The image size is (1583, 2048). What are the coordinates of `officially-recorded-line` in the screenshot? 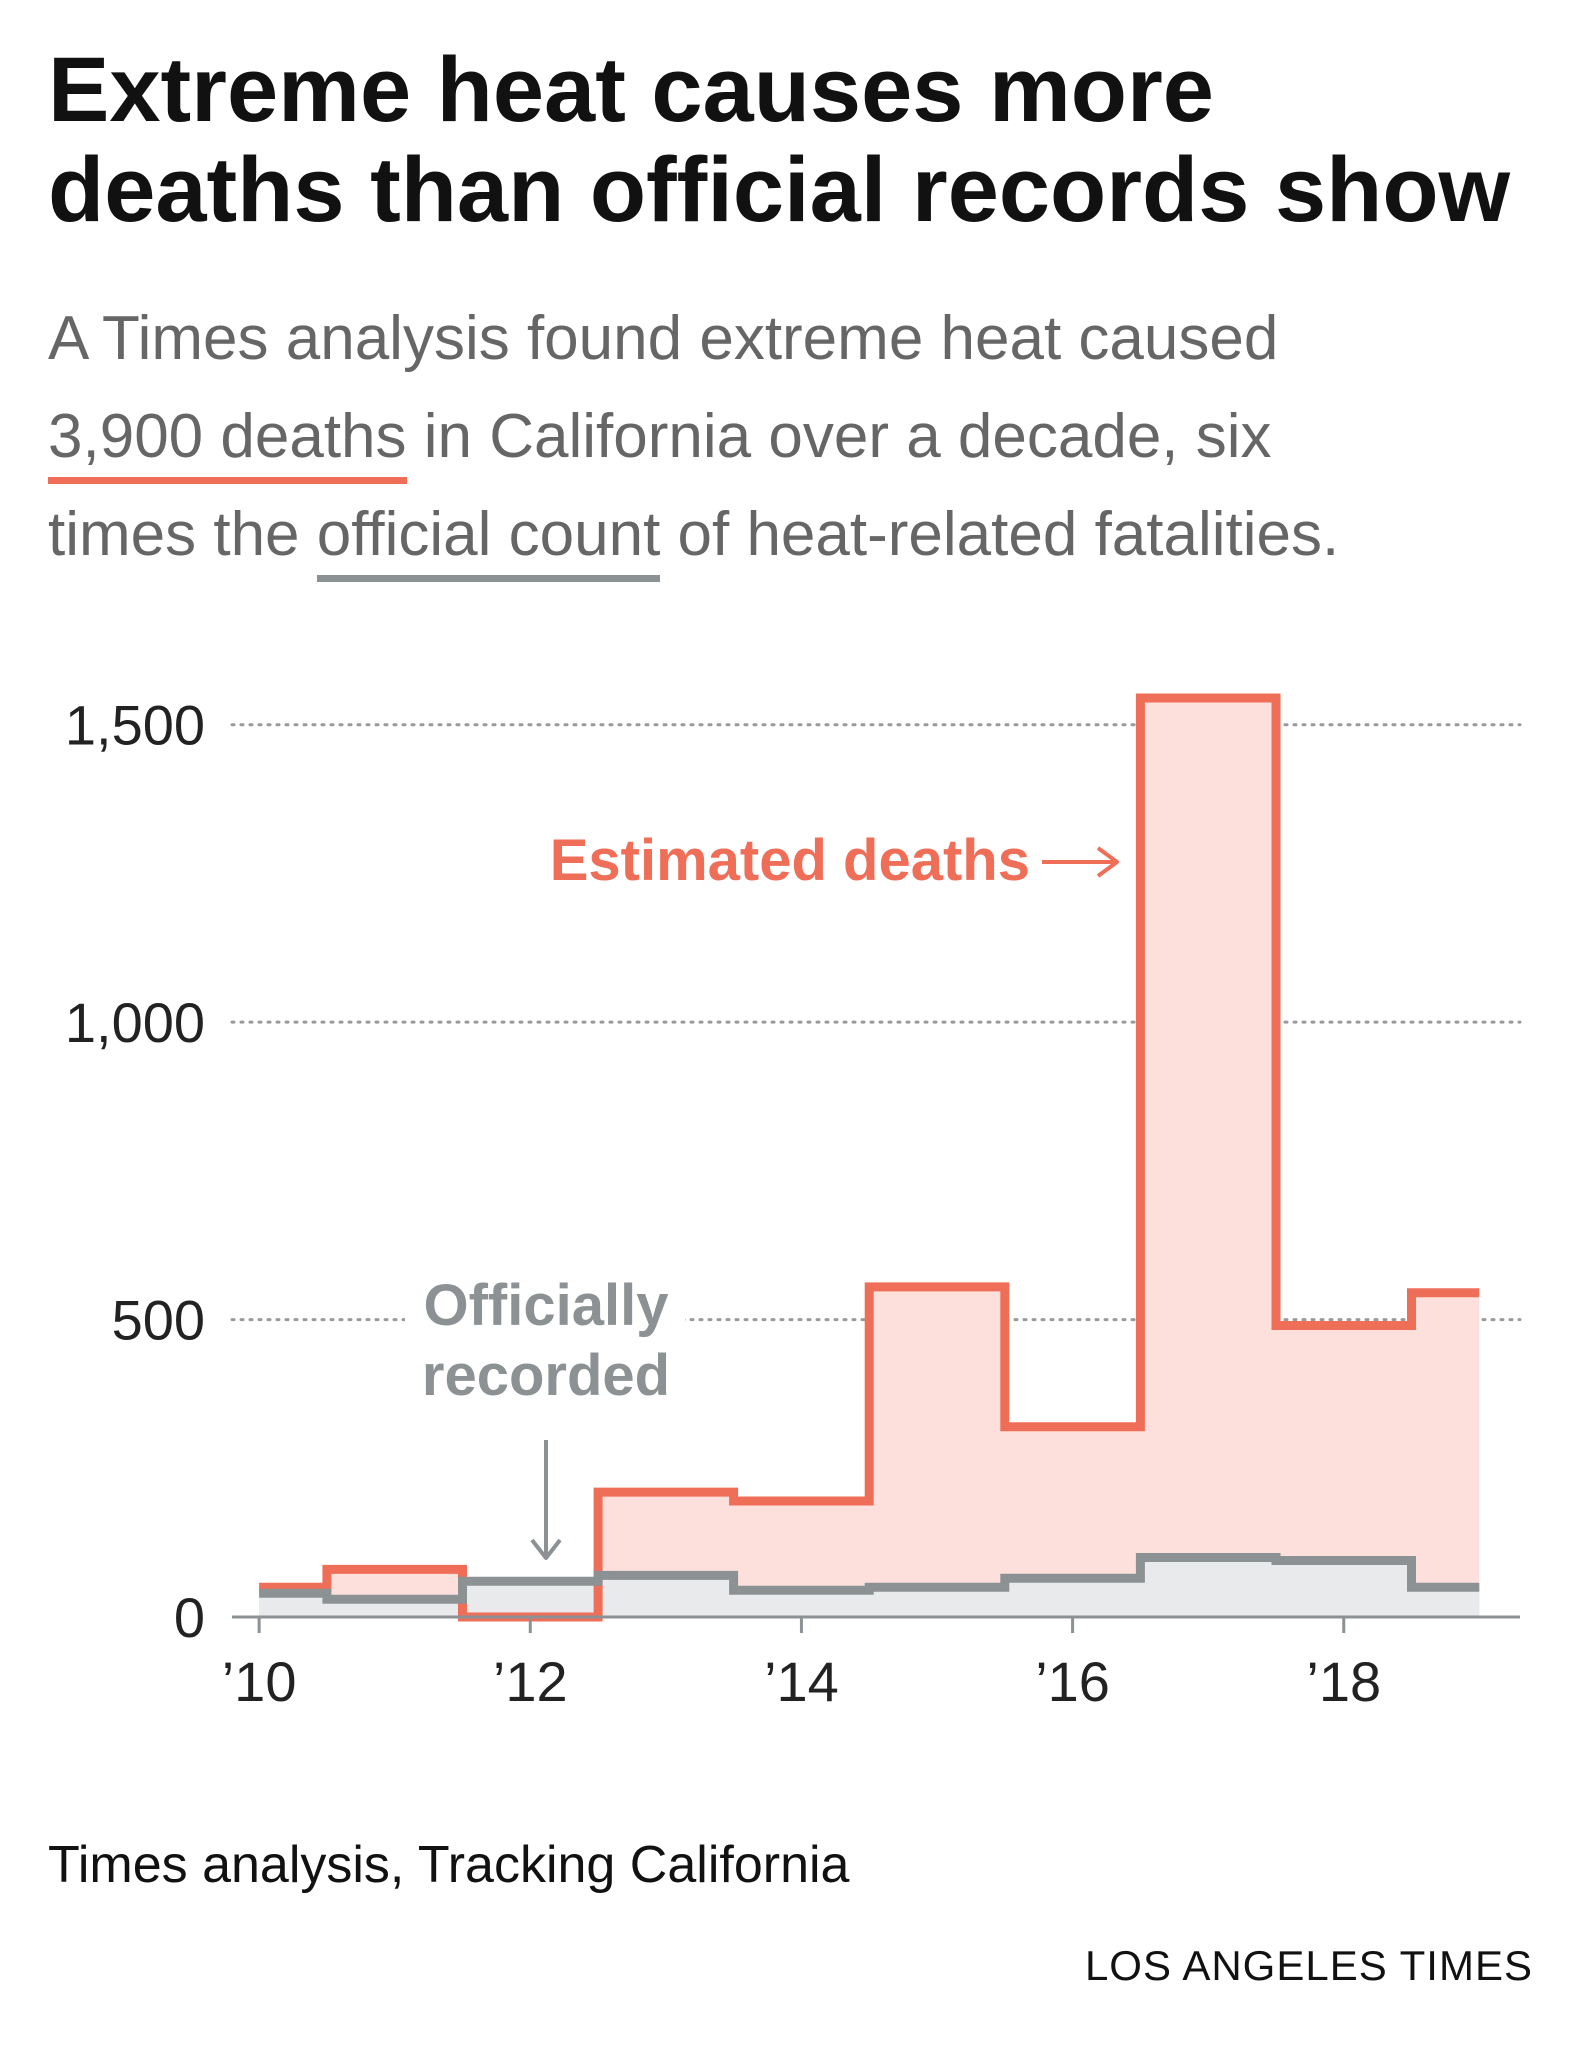 It's located at (869, 1578).